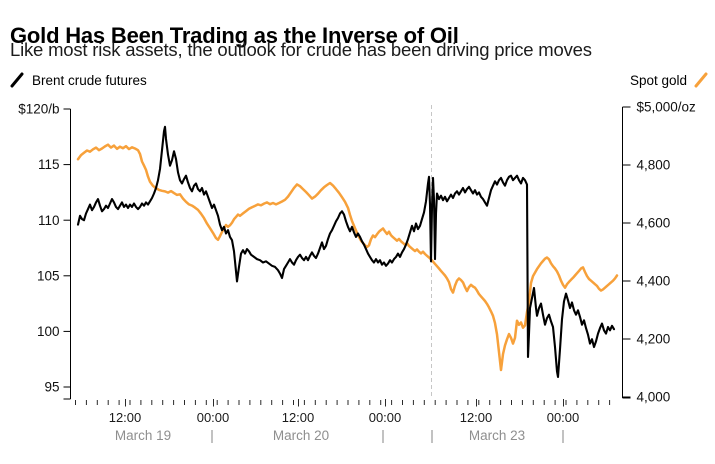 The height and width of the screenshot is (464, 715). I want to click on legend-label-gold: Spot gold, so click(658, 80).